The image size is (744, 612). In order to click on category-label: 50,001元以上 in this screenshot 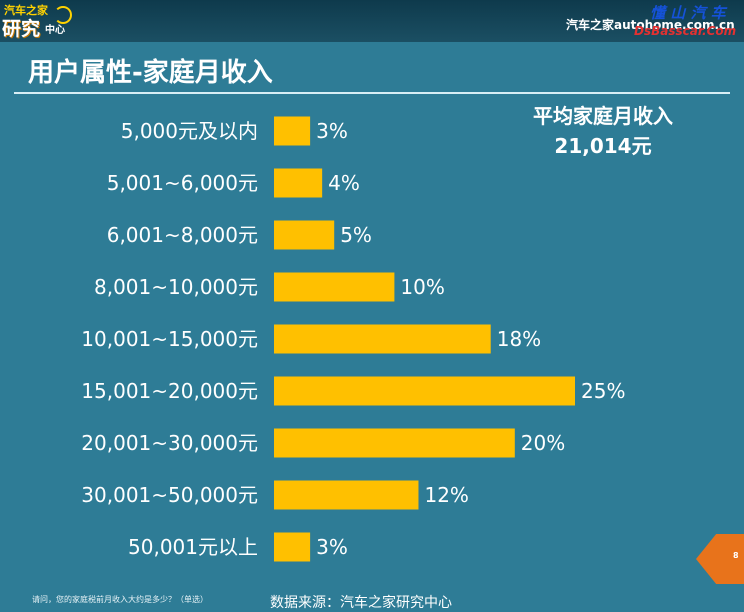, I will do `click(193, 547)`.